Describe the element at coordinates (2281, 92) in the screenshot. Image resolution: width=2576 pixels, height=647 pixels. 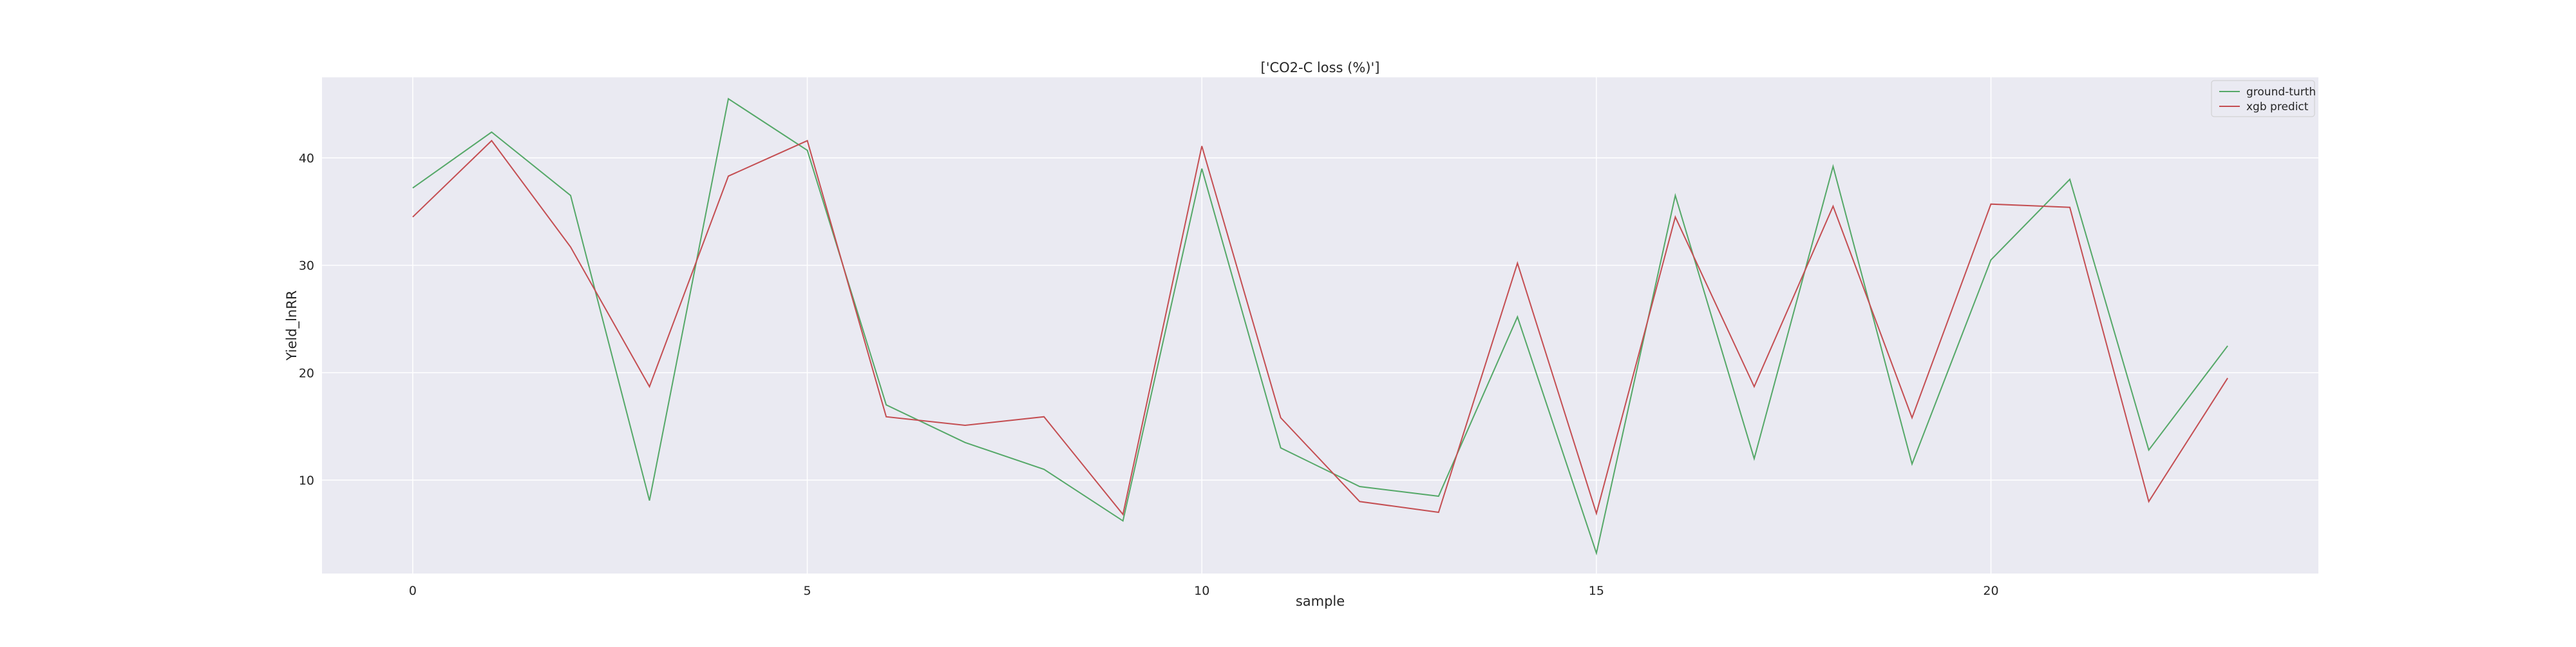
I see `legend-label-ground-turth: ground-turth` at that location.